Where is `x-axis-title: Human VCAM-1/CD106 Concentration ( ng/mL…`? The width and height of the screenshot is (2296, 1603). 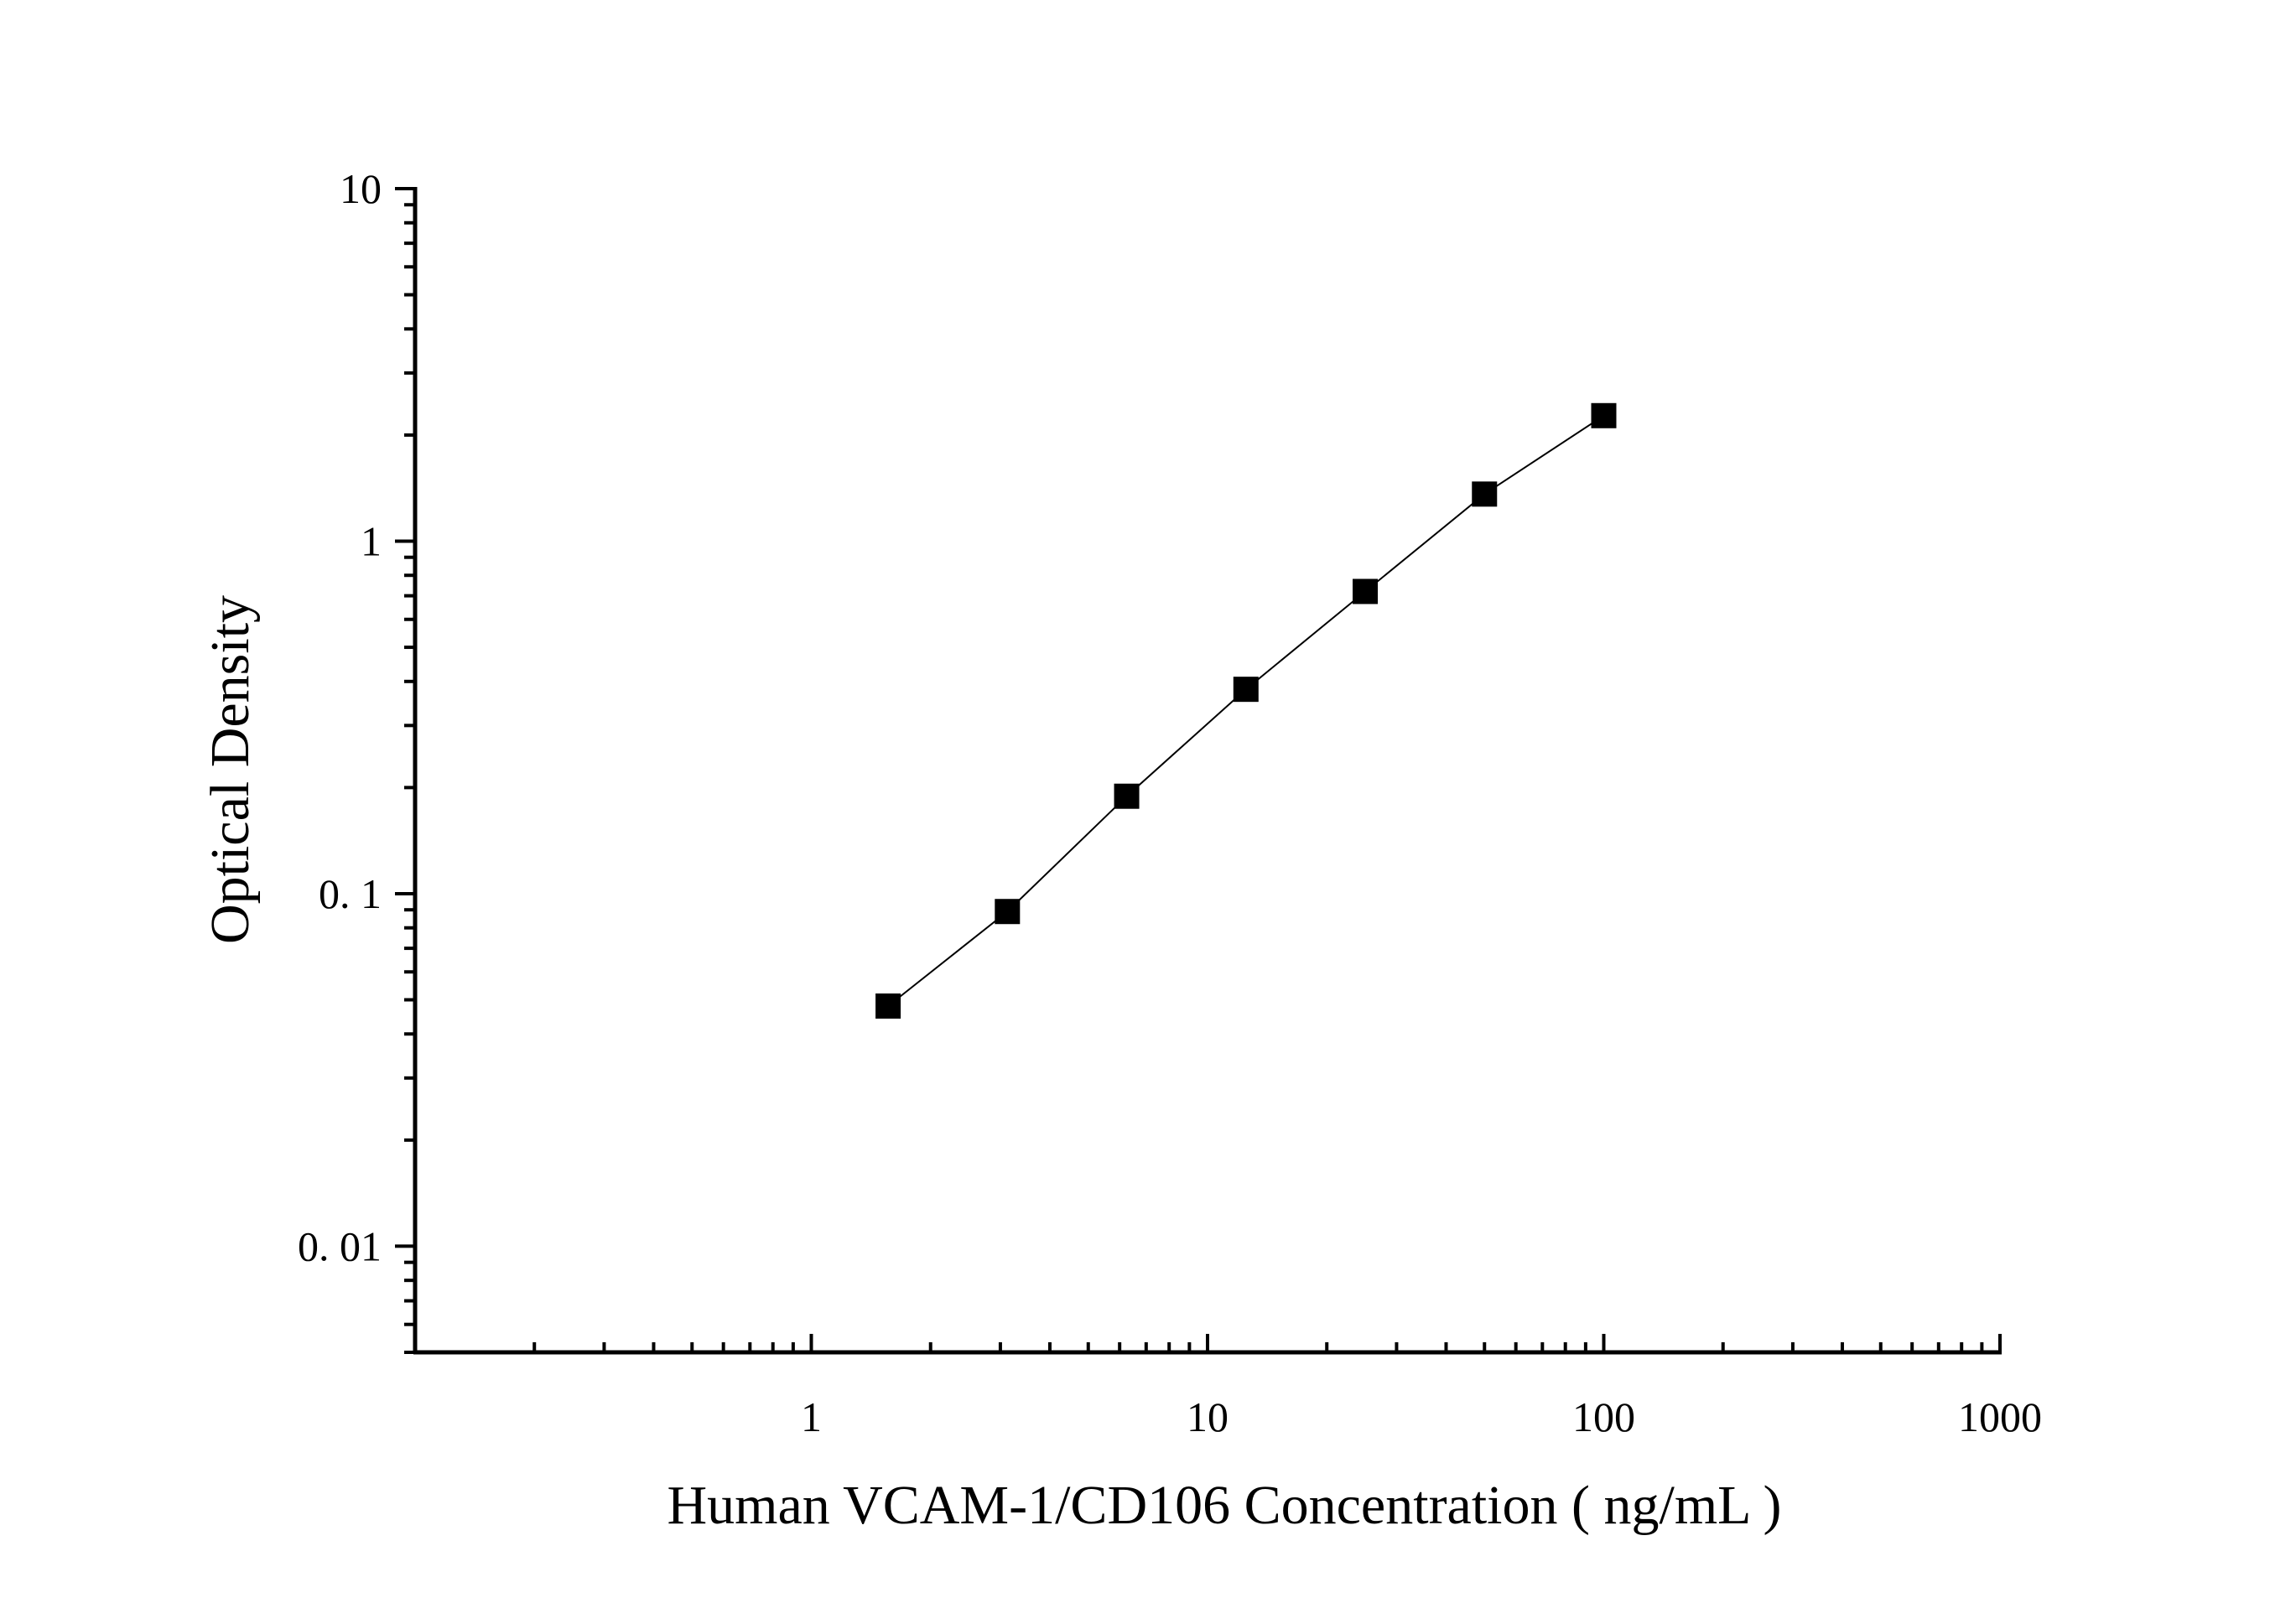
x-axis-title: Human VCAM-1/CD106 Concentration ( ng/mL… is located at coordinates (1224, 1505).